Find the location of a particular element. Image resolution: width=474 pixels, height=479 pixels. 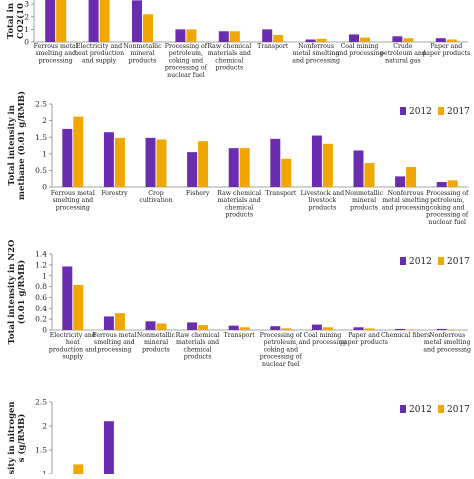

category-label: Forestry is located at coordinates (114, 193).